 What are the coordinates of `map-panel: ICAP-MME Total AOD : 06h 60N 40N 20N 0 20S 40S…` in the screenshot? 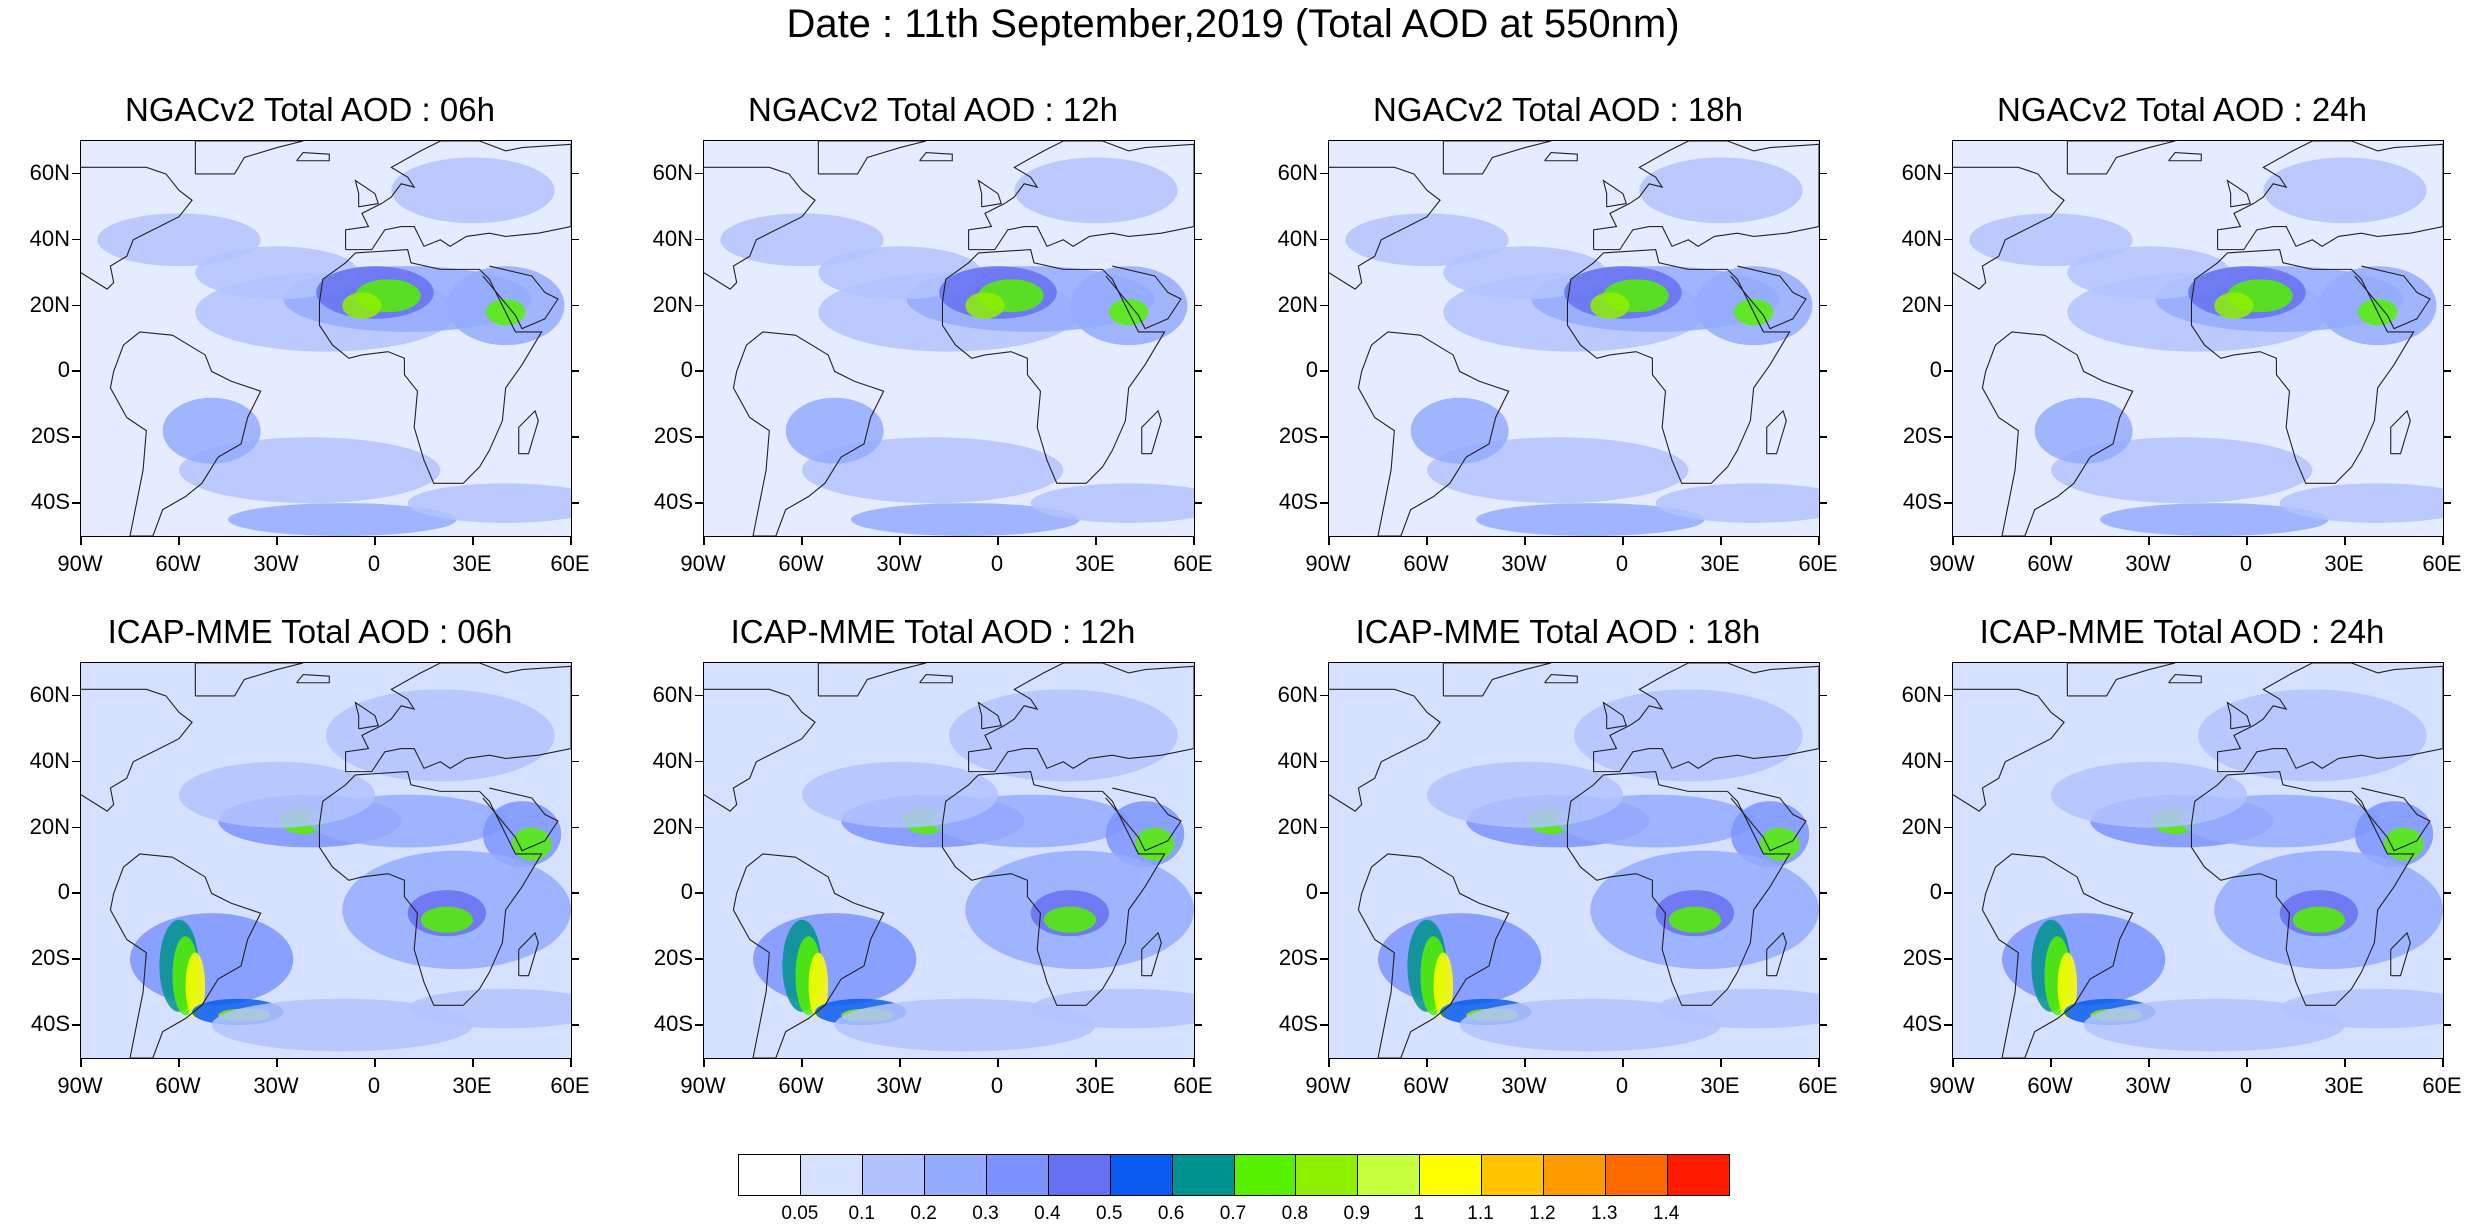 It's located at (310, 902).